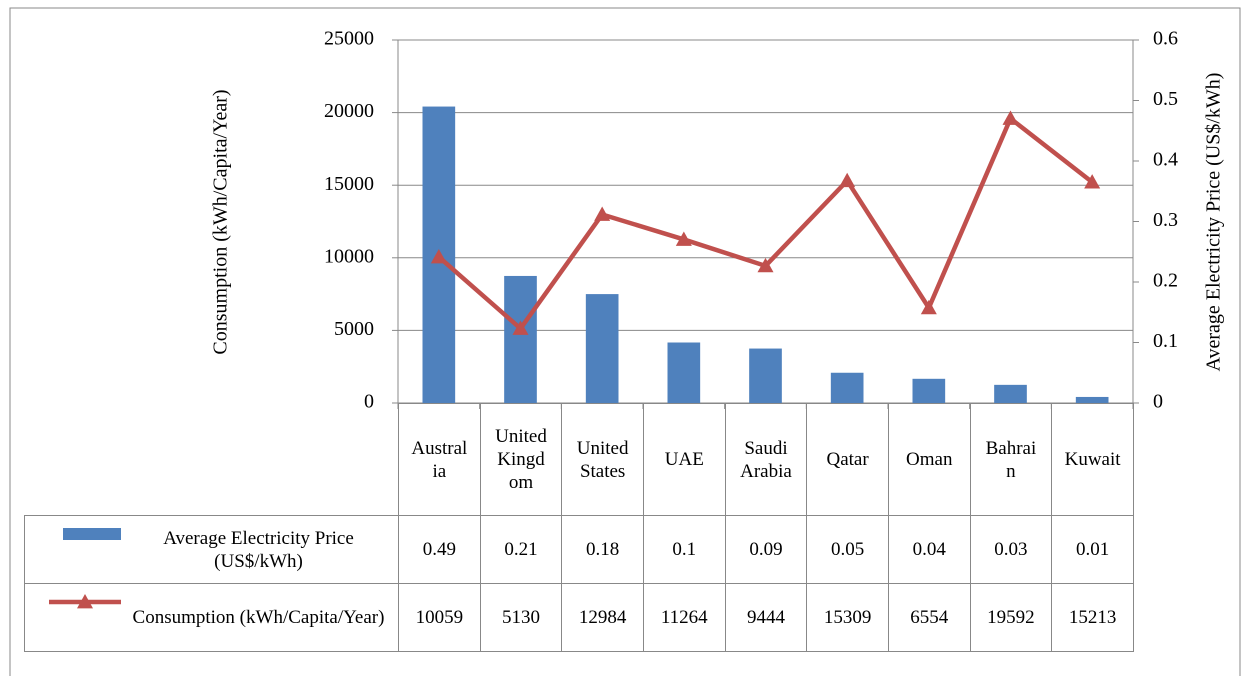 Image resolution: width=1248 pixels, height=676 pixels. What do you see at coordinates (1165, 341) in the screenshot?
I see `y2-tick-label: 0.1` at bounding box center [1165, 341].